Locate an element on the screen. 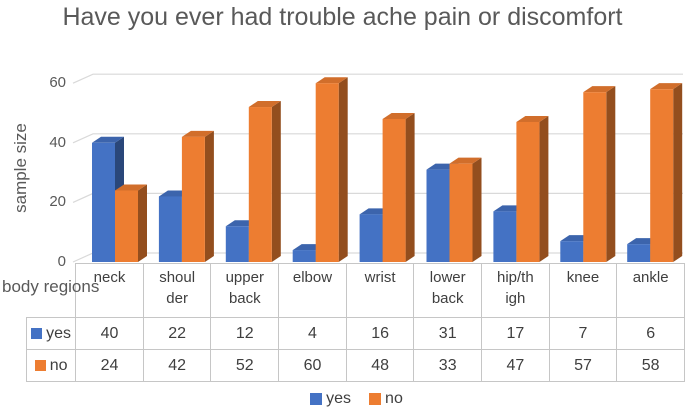 The height and width of the screenshot is (419, 685). value-no-ankle: 58 is located at coordinates (650, 365).